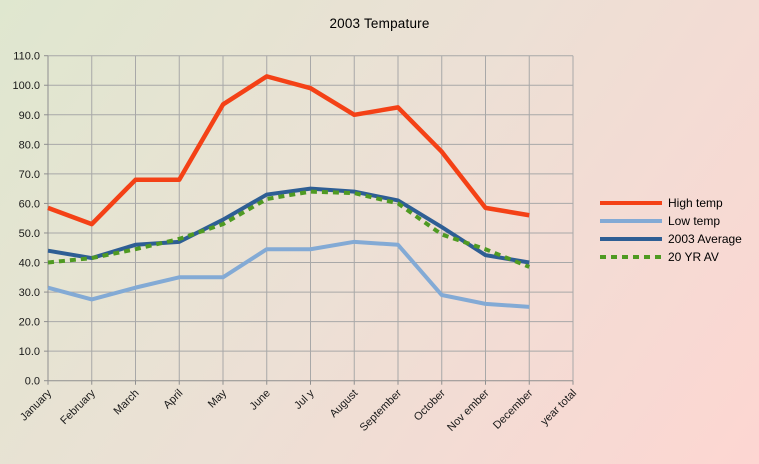 The image size is (759, 464). I want to click on legend-swatch-20-yr-av, so click(631, 256).